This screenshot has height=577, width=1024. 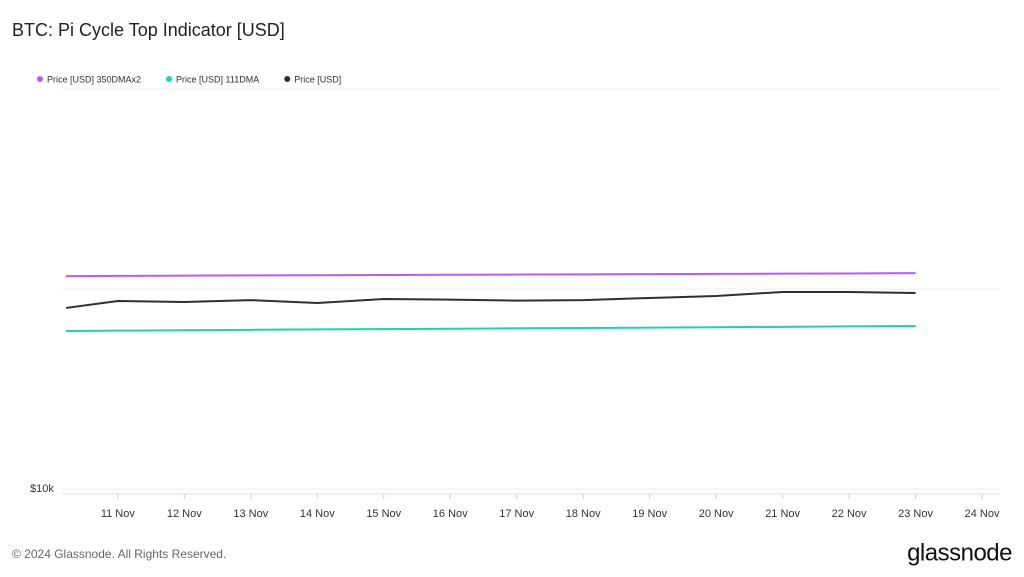 I want to click on x-tick-label: 11 Nov, so click(x=118, y=514).